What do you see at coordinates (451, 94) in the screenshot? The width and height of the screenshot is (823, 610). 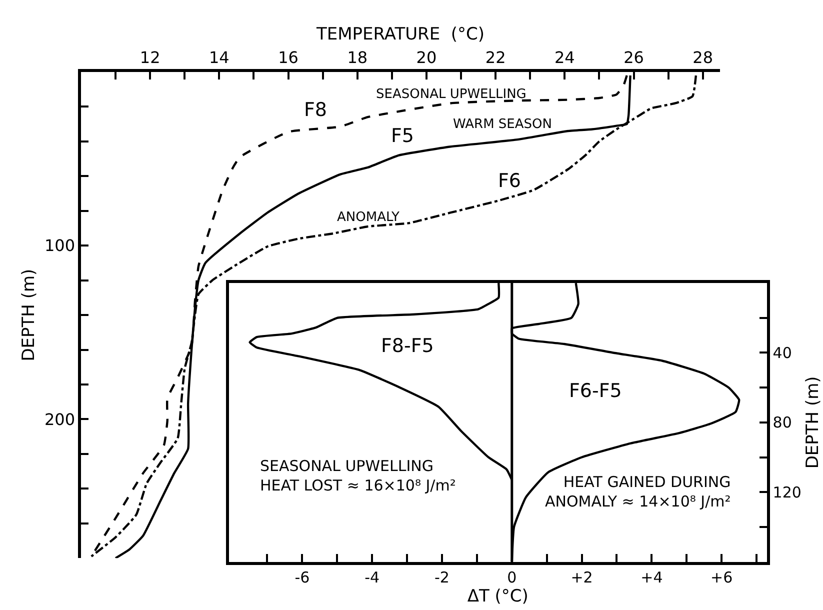 I see `annotation: SEASONAL UPWELLING` at bounding box center [451, 94].